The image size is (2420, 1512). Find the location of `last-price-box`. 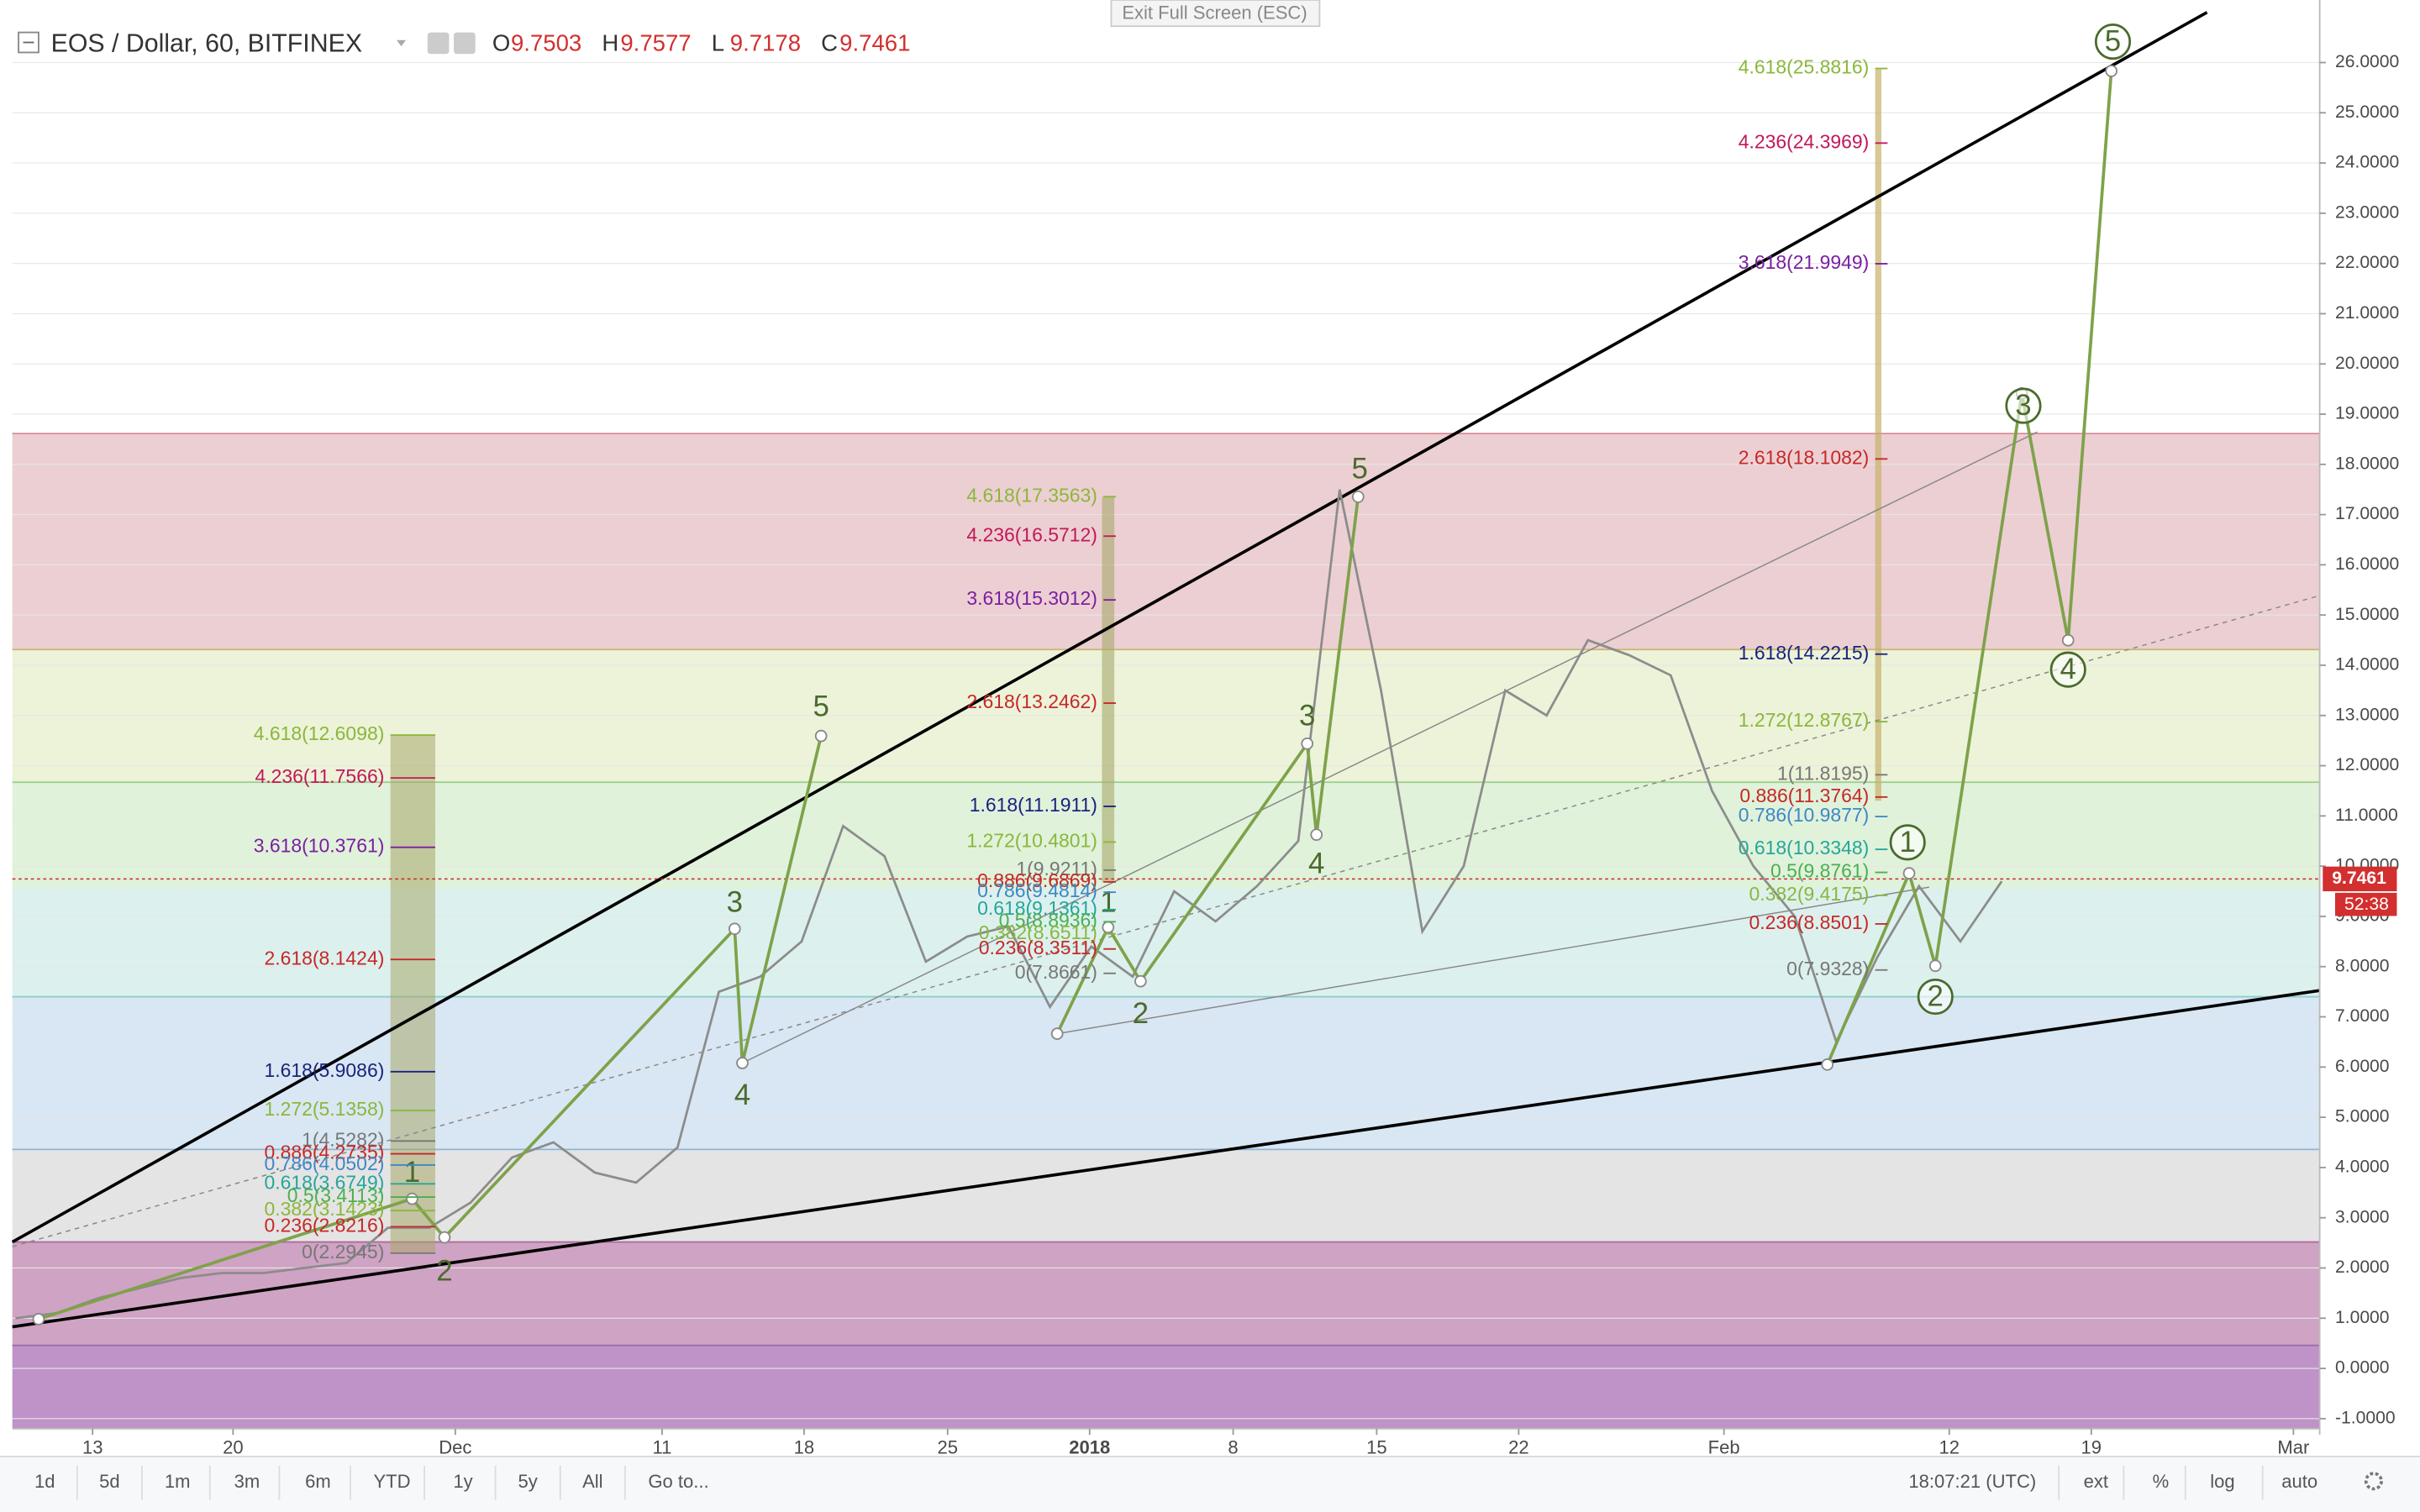

last-price-box is located at coordinates (2360, 879).